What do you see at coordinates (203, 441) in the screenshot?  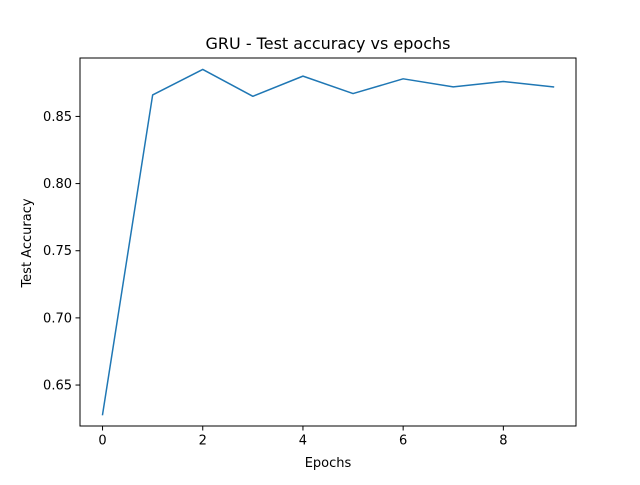 I see `x-tick-label-2: 2` at bounding box center [203, 441].